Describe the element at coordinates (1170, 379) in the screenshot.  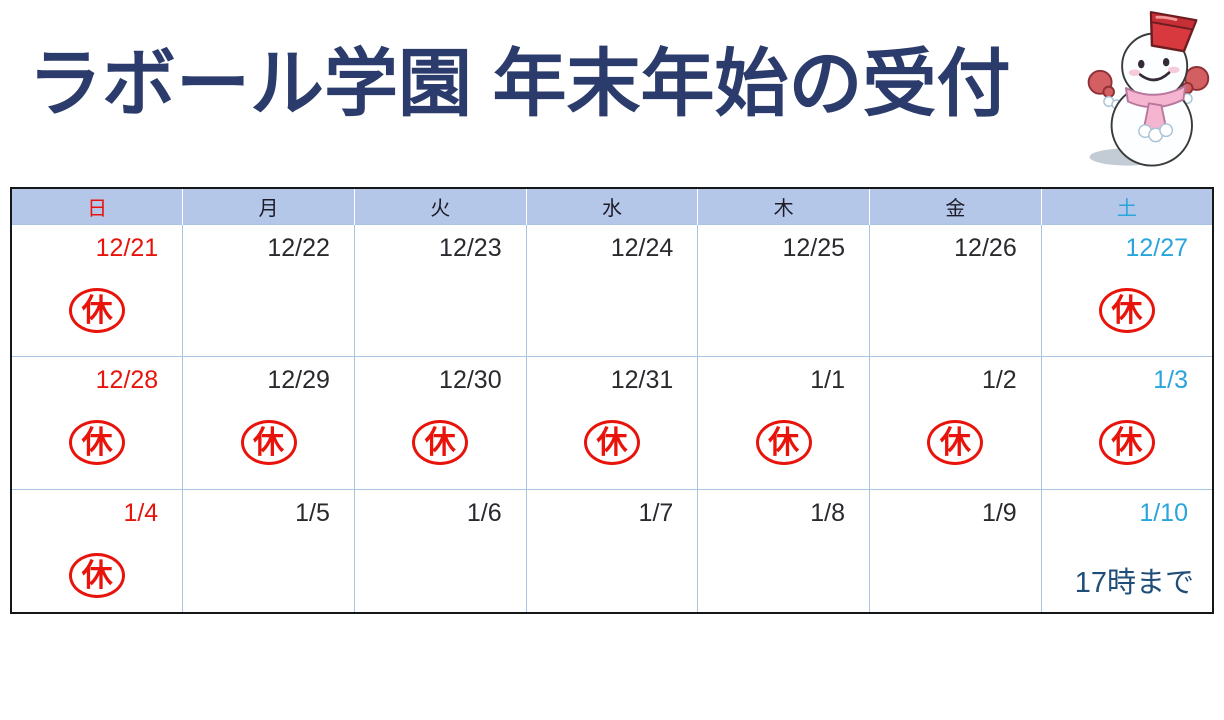
I see `date-label: 1/3` at that location.